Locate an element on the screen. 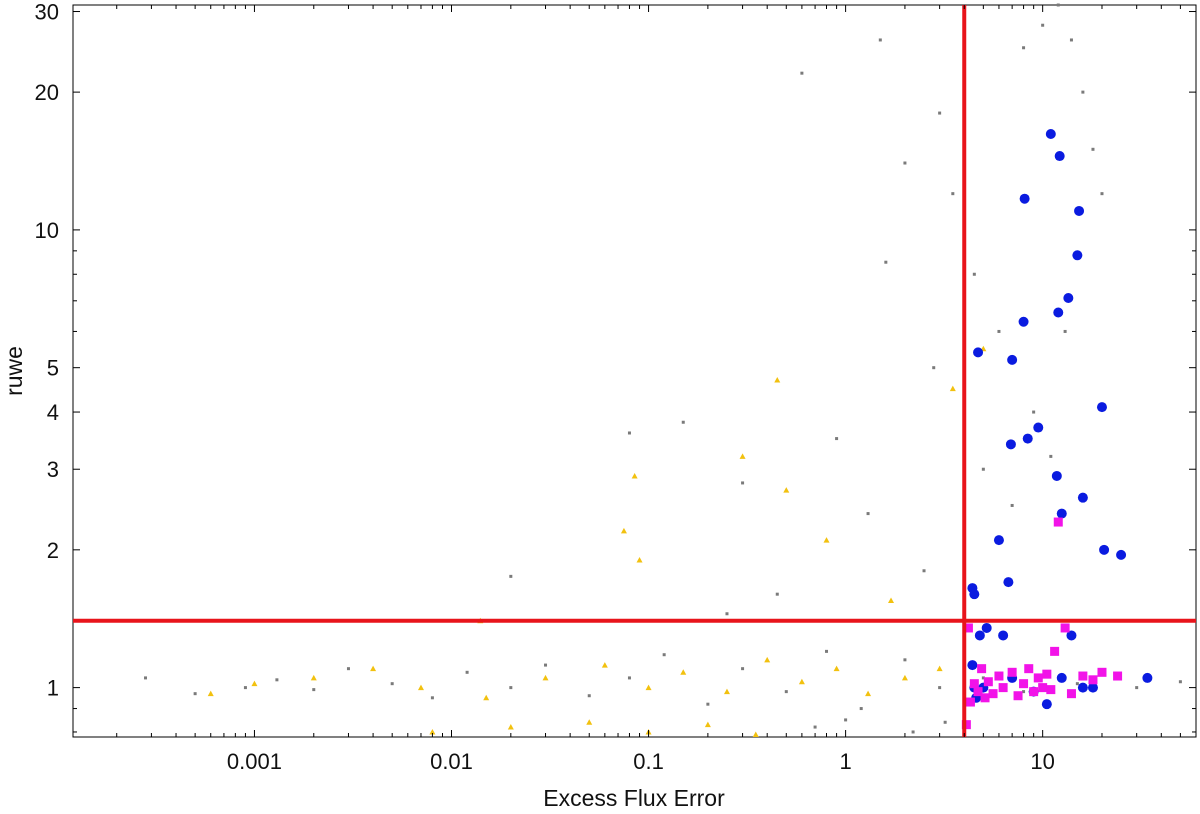 The width and height of the screenshot is (1200, 814). x-tick-label: 1 is located at coordinates (845, 761).